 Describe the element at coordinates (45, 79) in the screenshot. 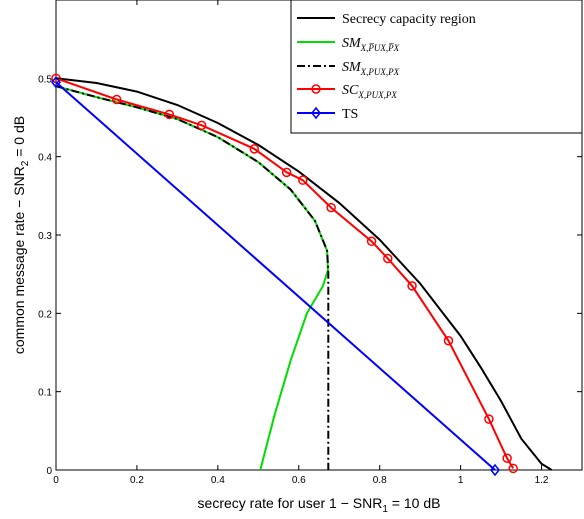

I see `y-tick-label: 0.5` at that location.